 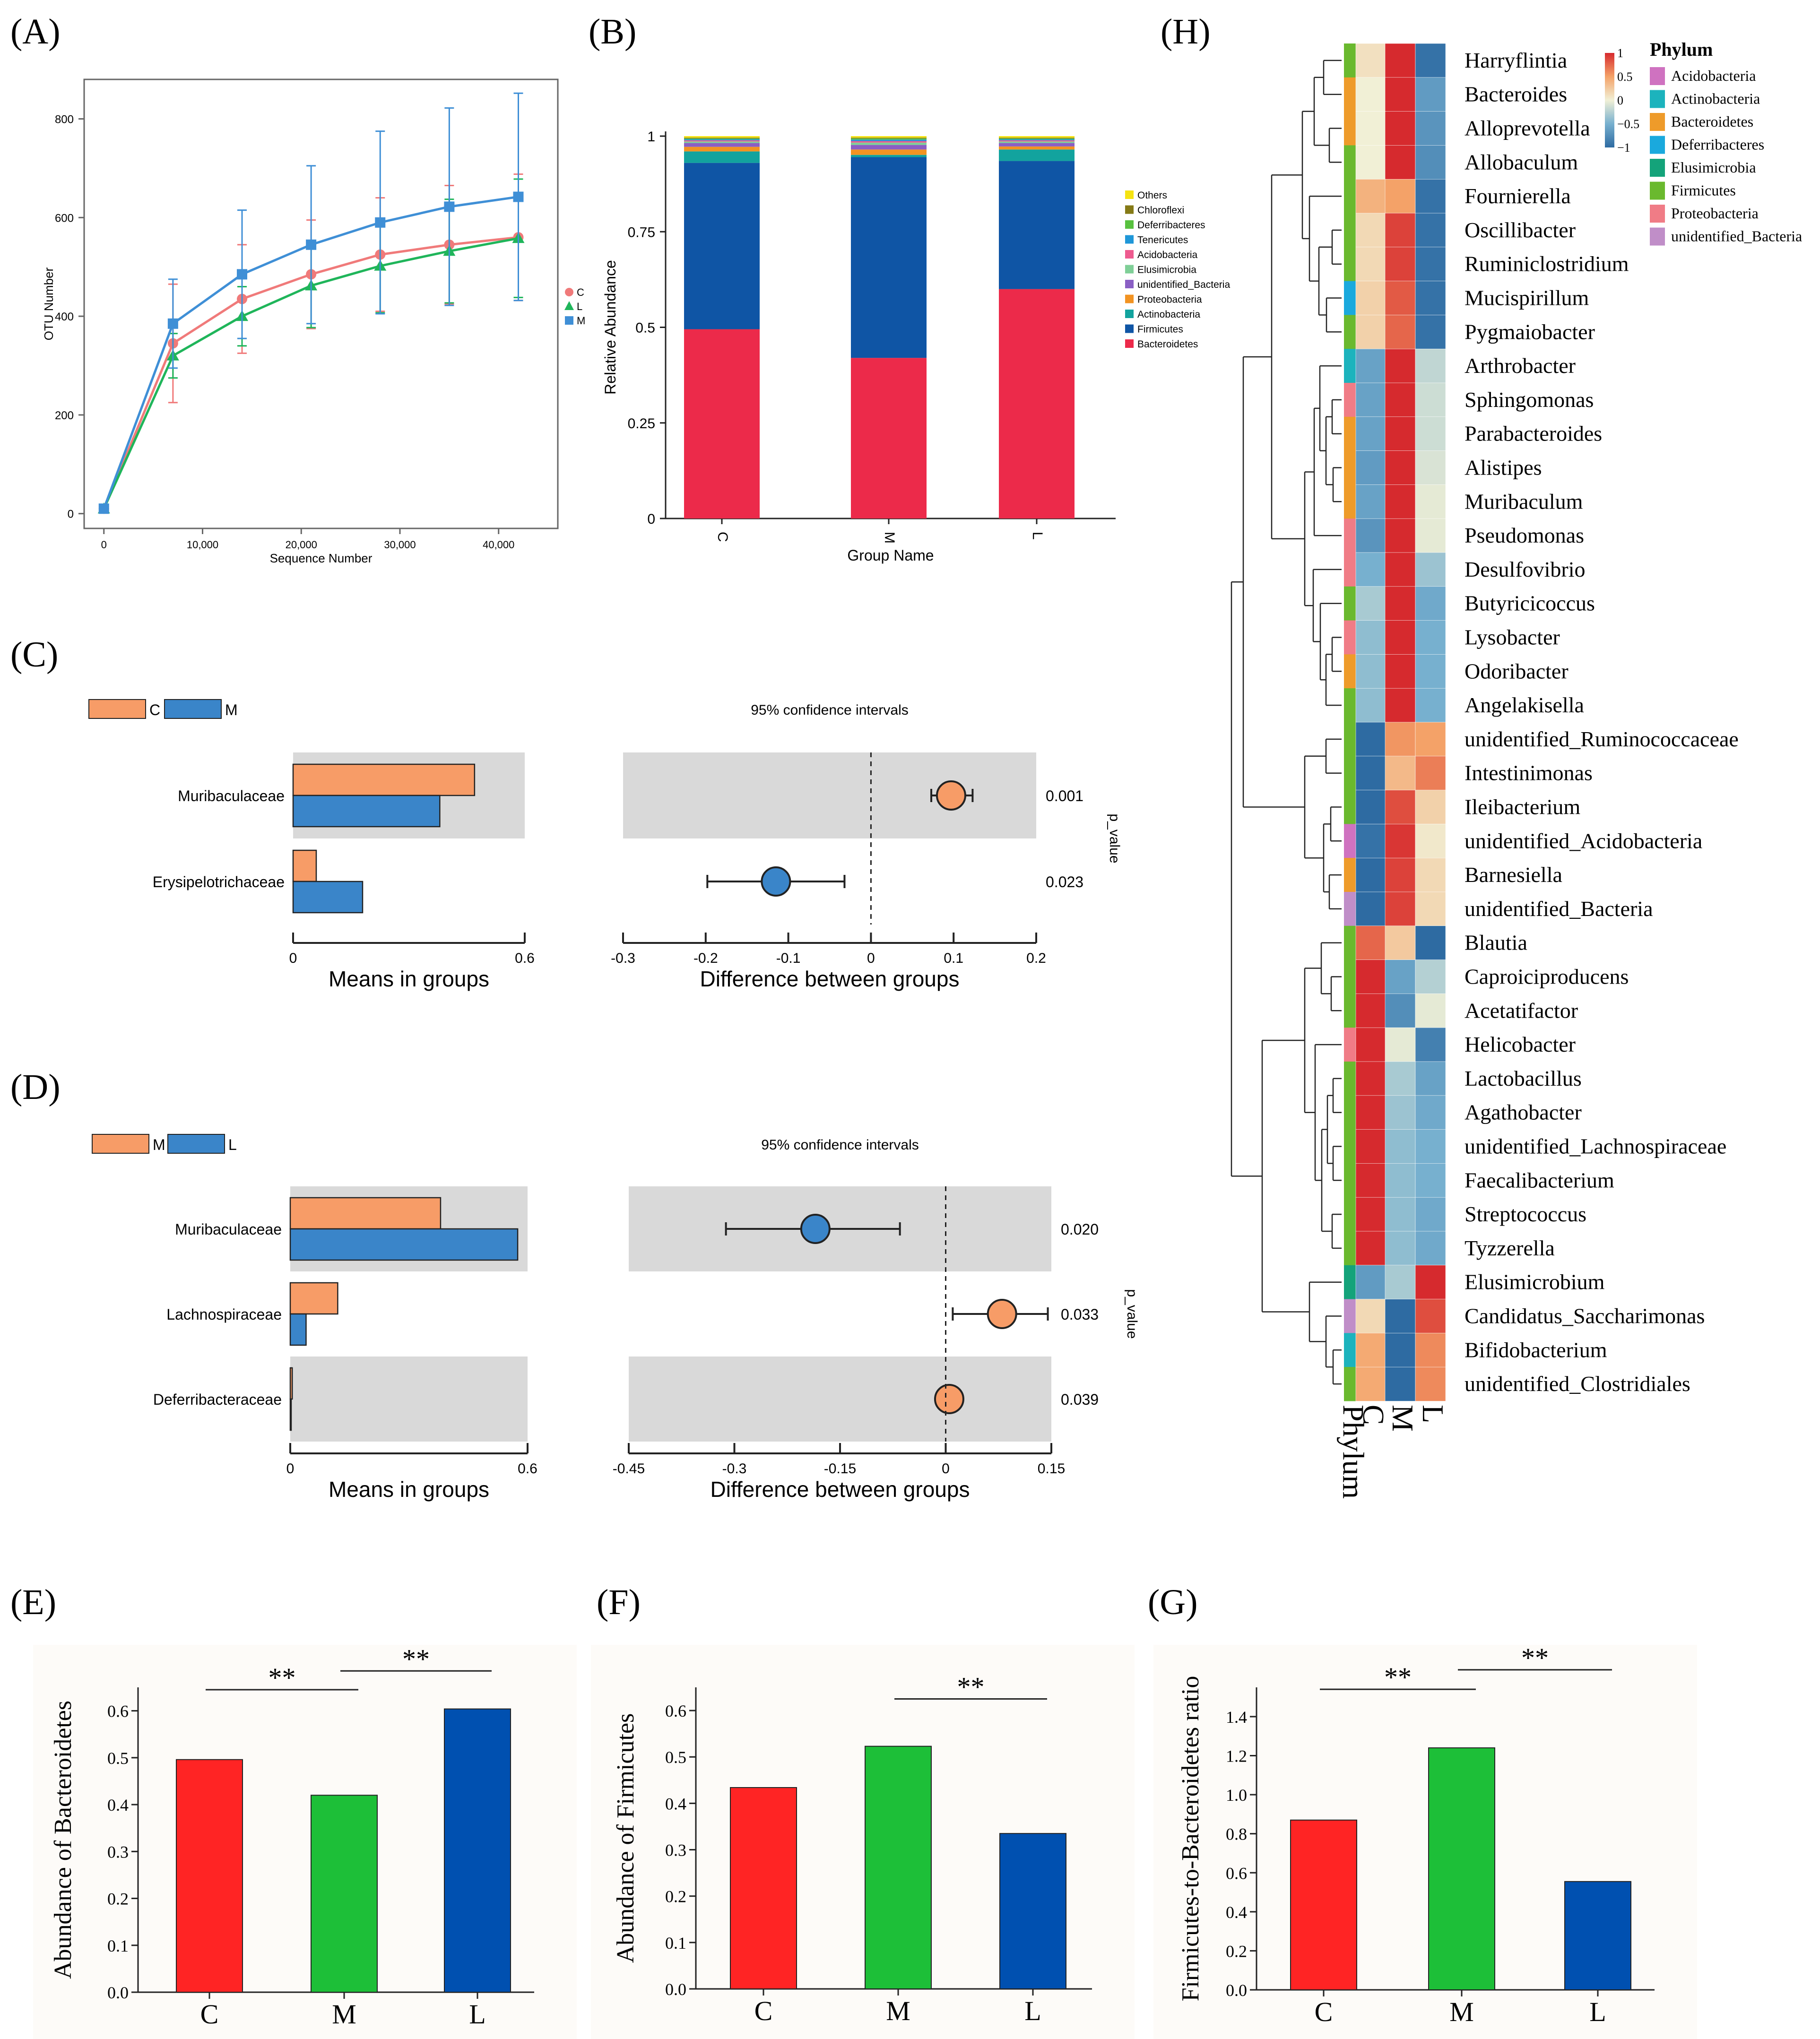 I want to click on x-tick-label: -0.45, so click(x=629, y=1469).